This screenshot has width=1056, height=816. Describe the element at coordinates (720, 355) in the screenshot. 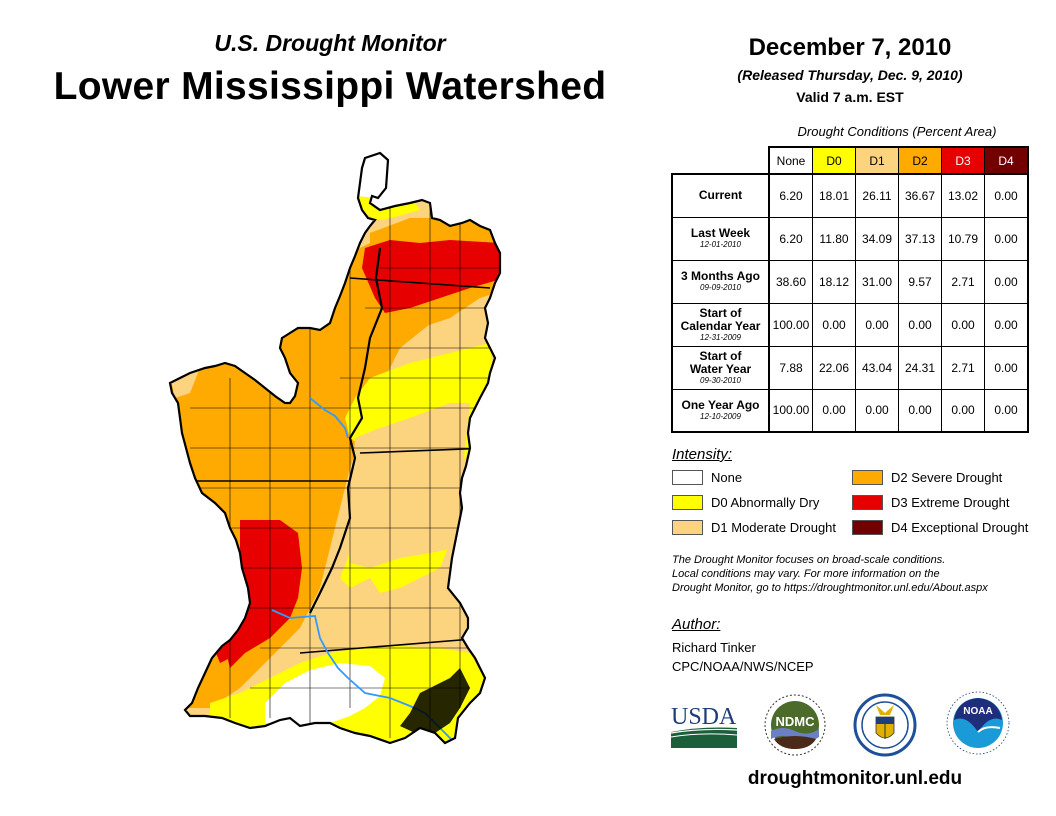

I see `row-label-text: Start of` at that location.